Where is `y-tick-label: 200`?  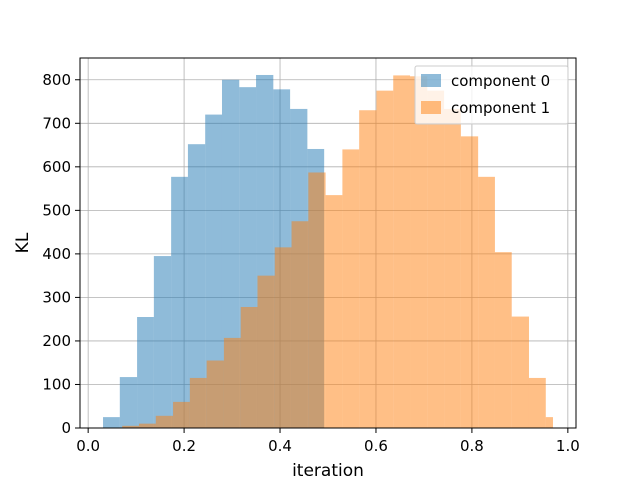 y-tick-label: 200 is located at coordinates (56, 341).